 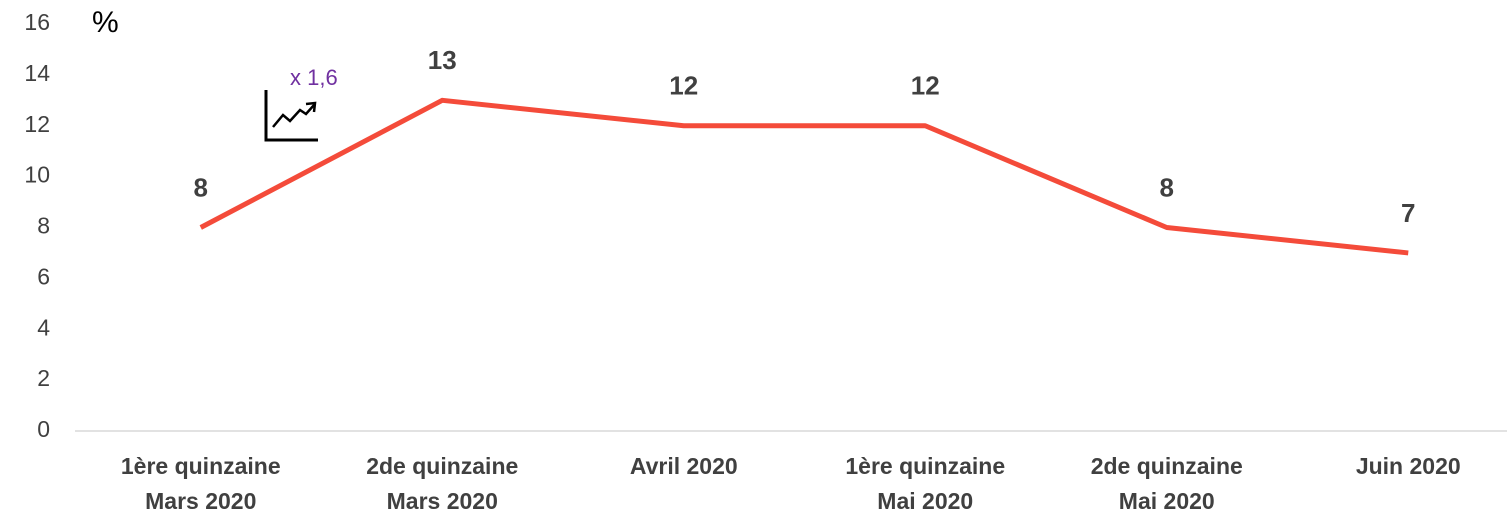 I want to click on y-tick-label: 2, so click(x=43, y=378).